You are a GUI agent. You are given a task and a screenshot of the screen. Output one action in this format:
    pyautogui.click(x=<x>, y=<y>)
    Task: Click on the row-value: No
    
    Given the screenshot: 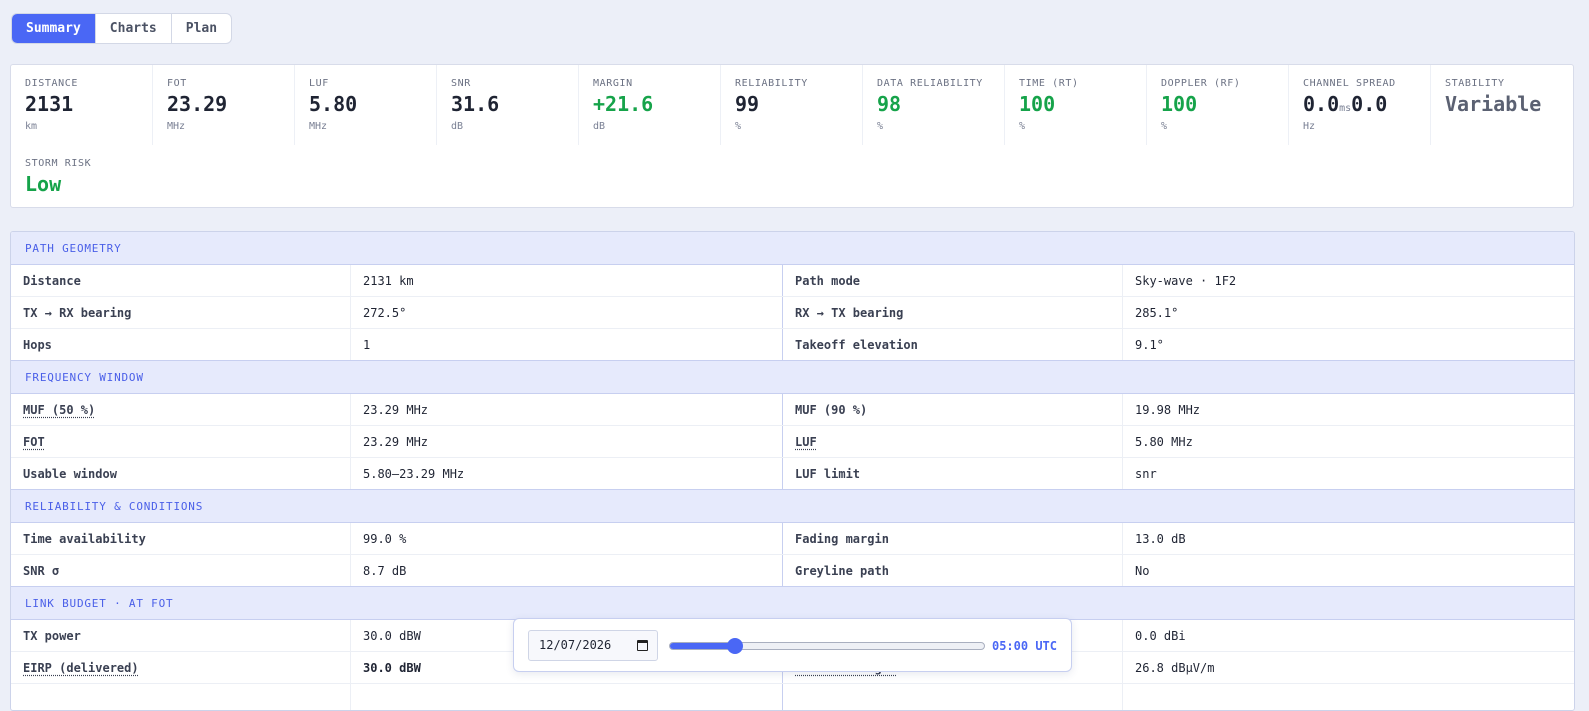 What is the action you would take?
    pyautogui.click(x=1142, y=571)
    